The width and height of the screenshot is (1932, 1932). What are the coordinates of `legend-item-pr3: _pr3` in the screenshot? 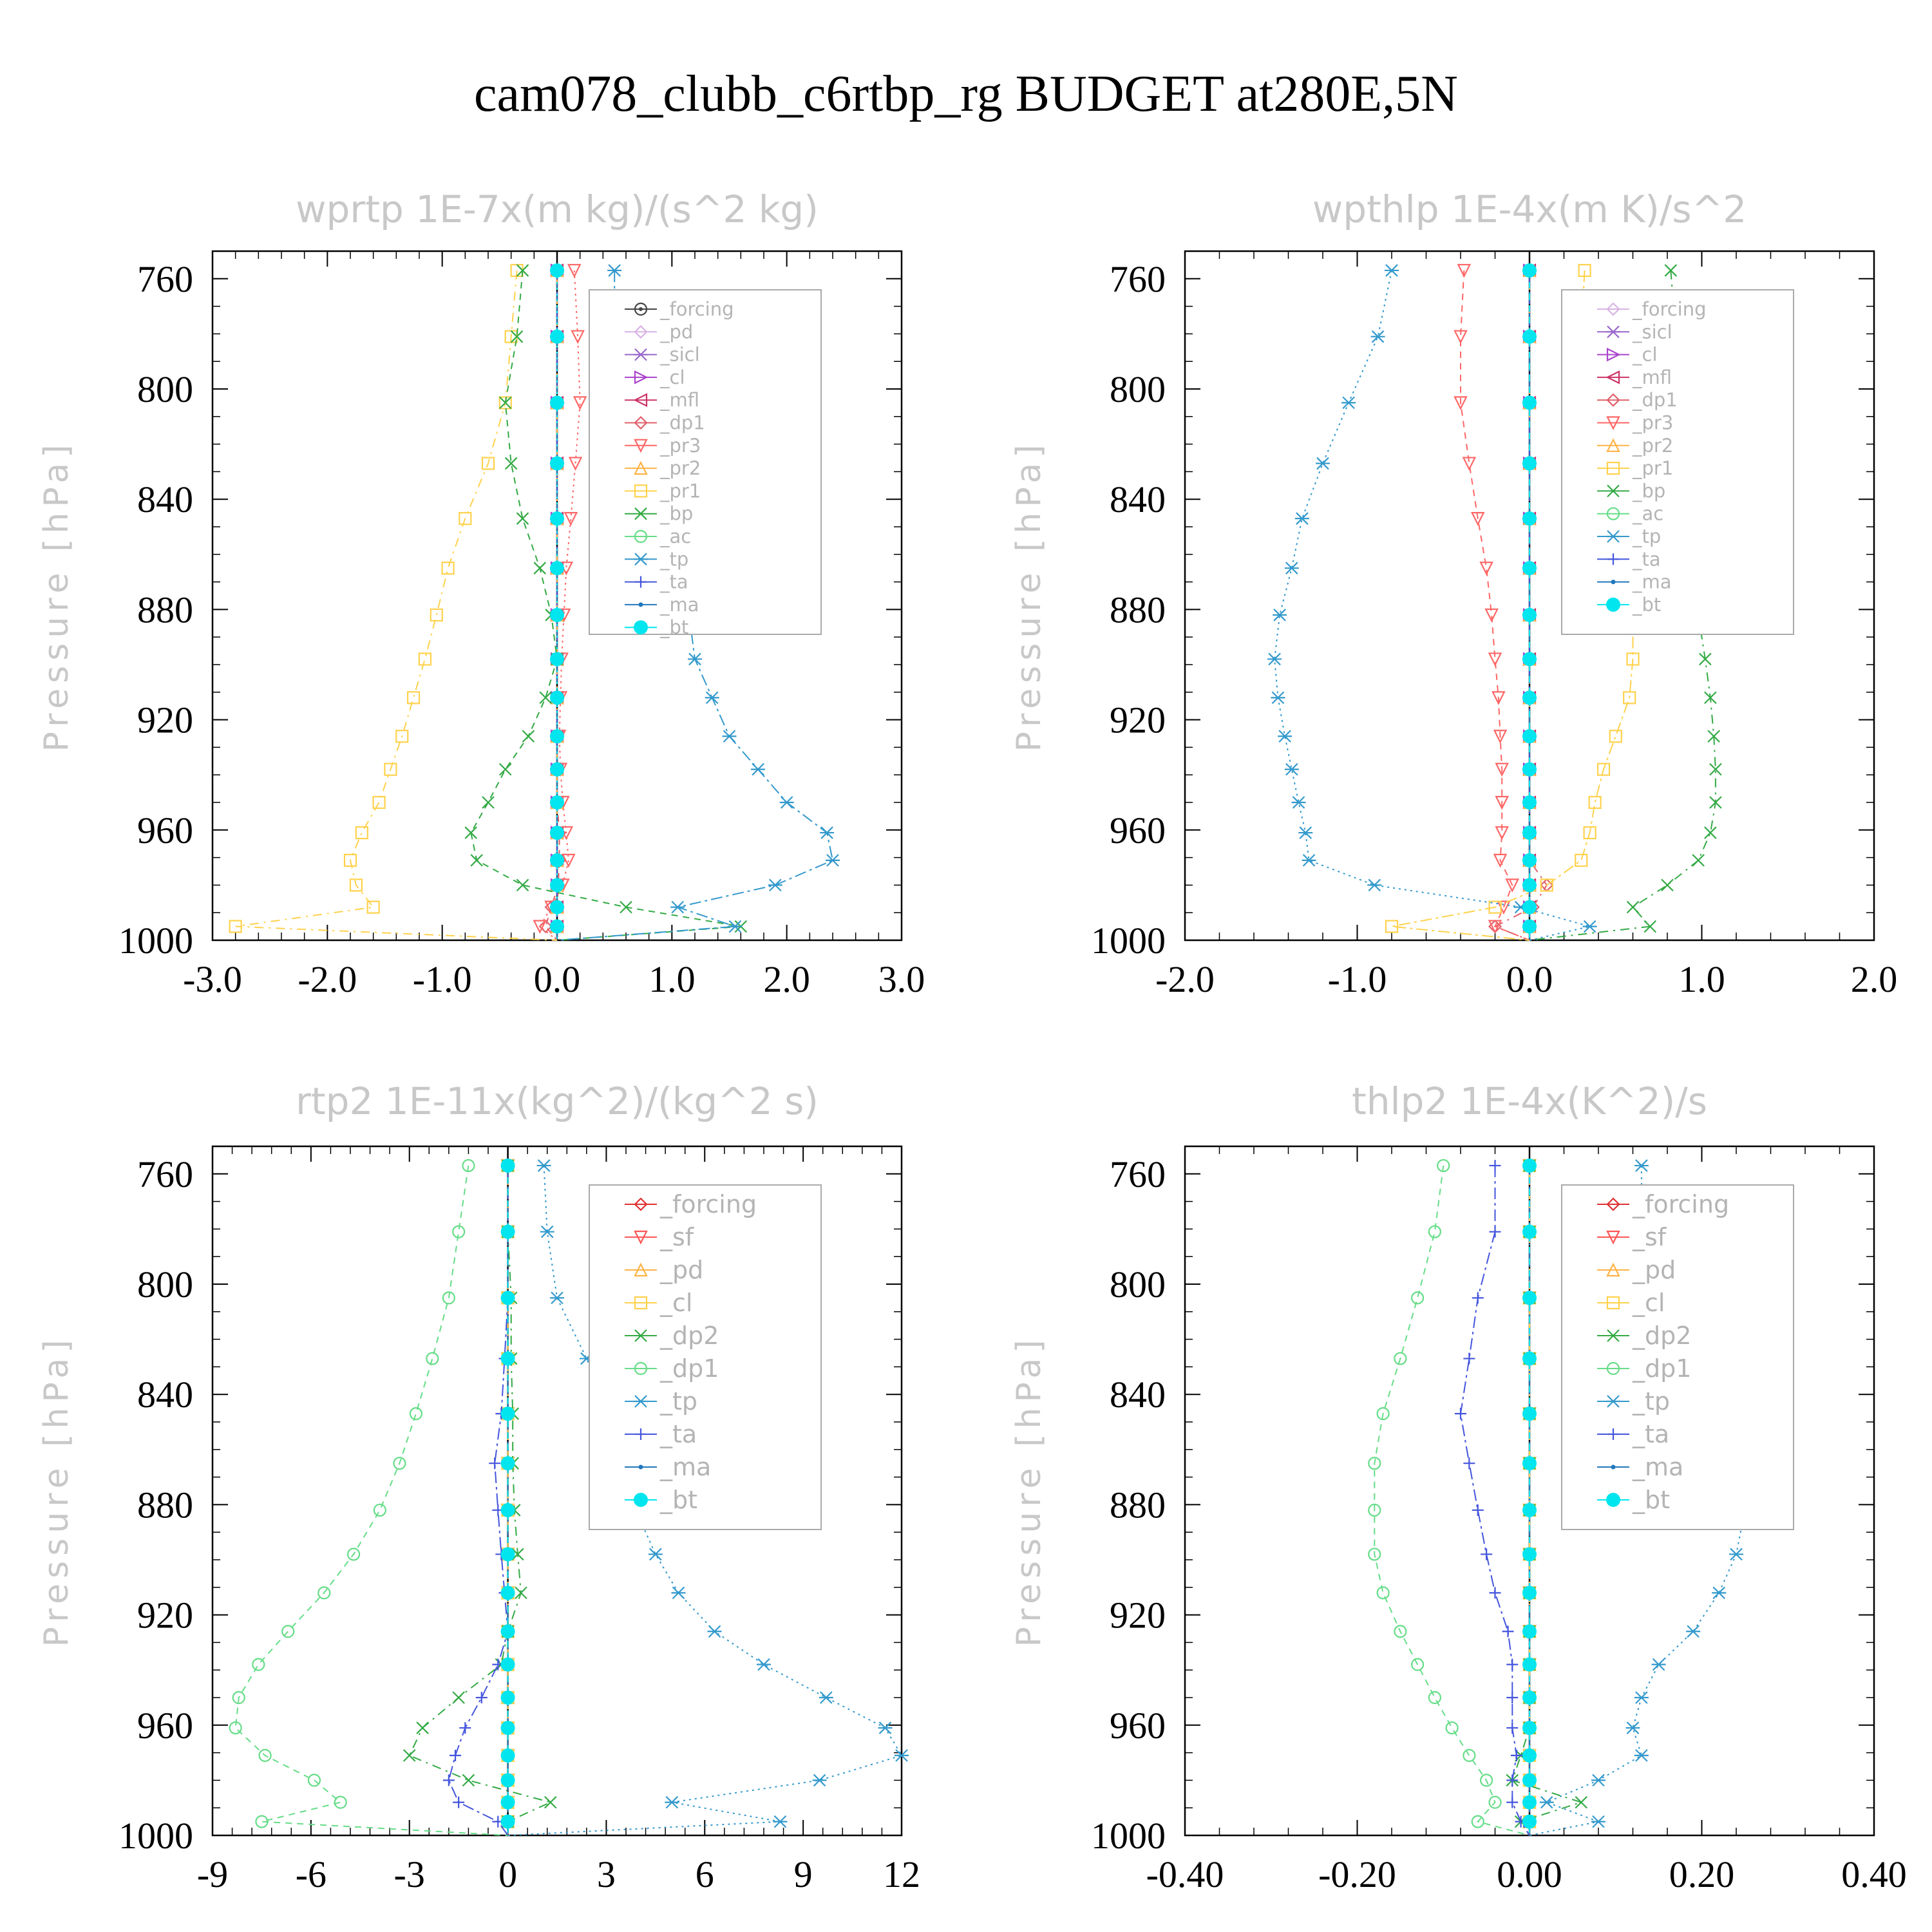 It's located at (663, 446).